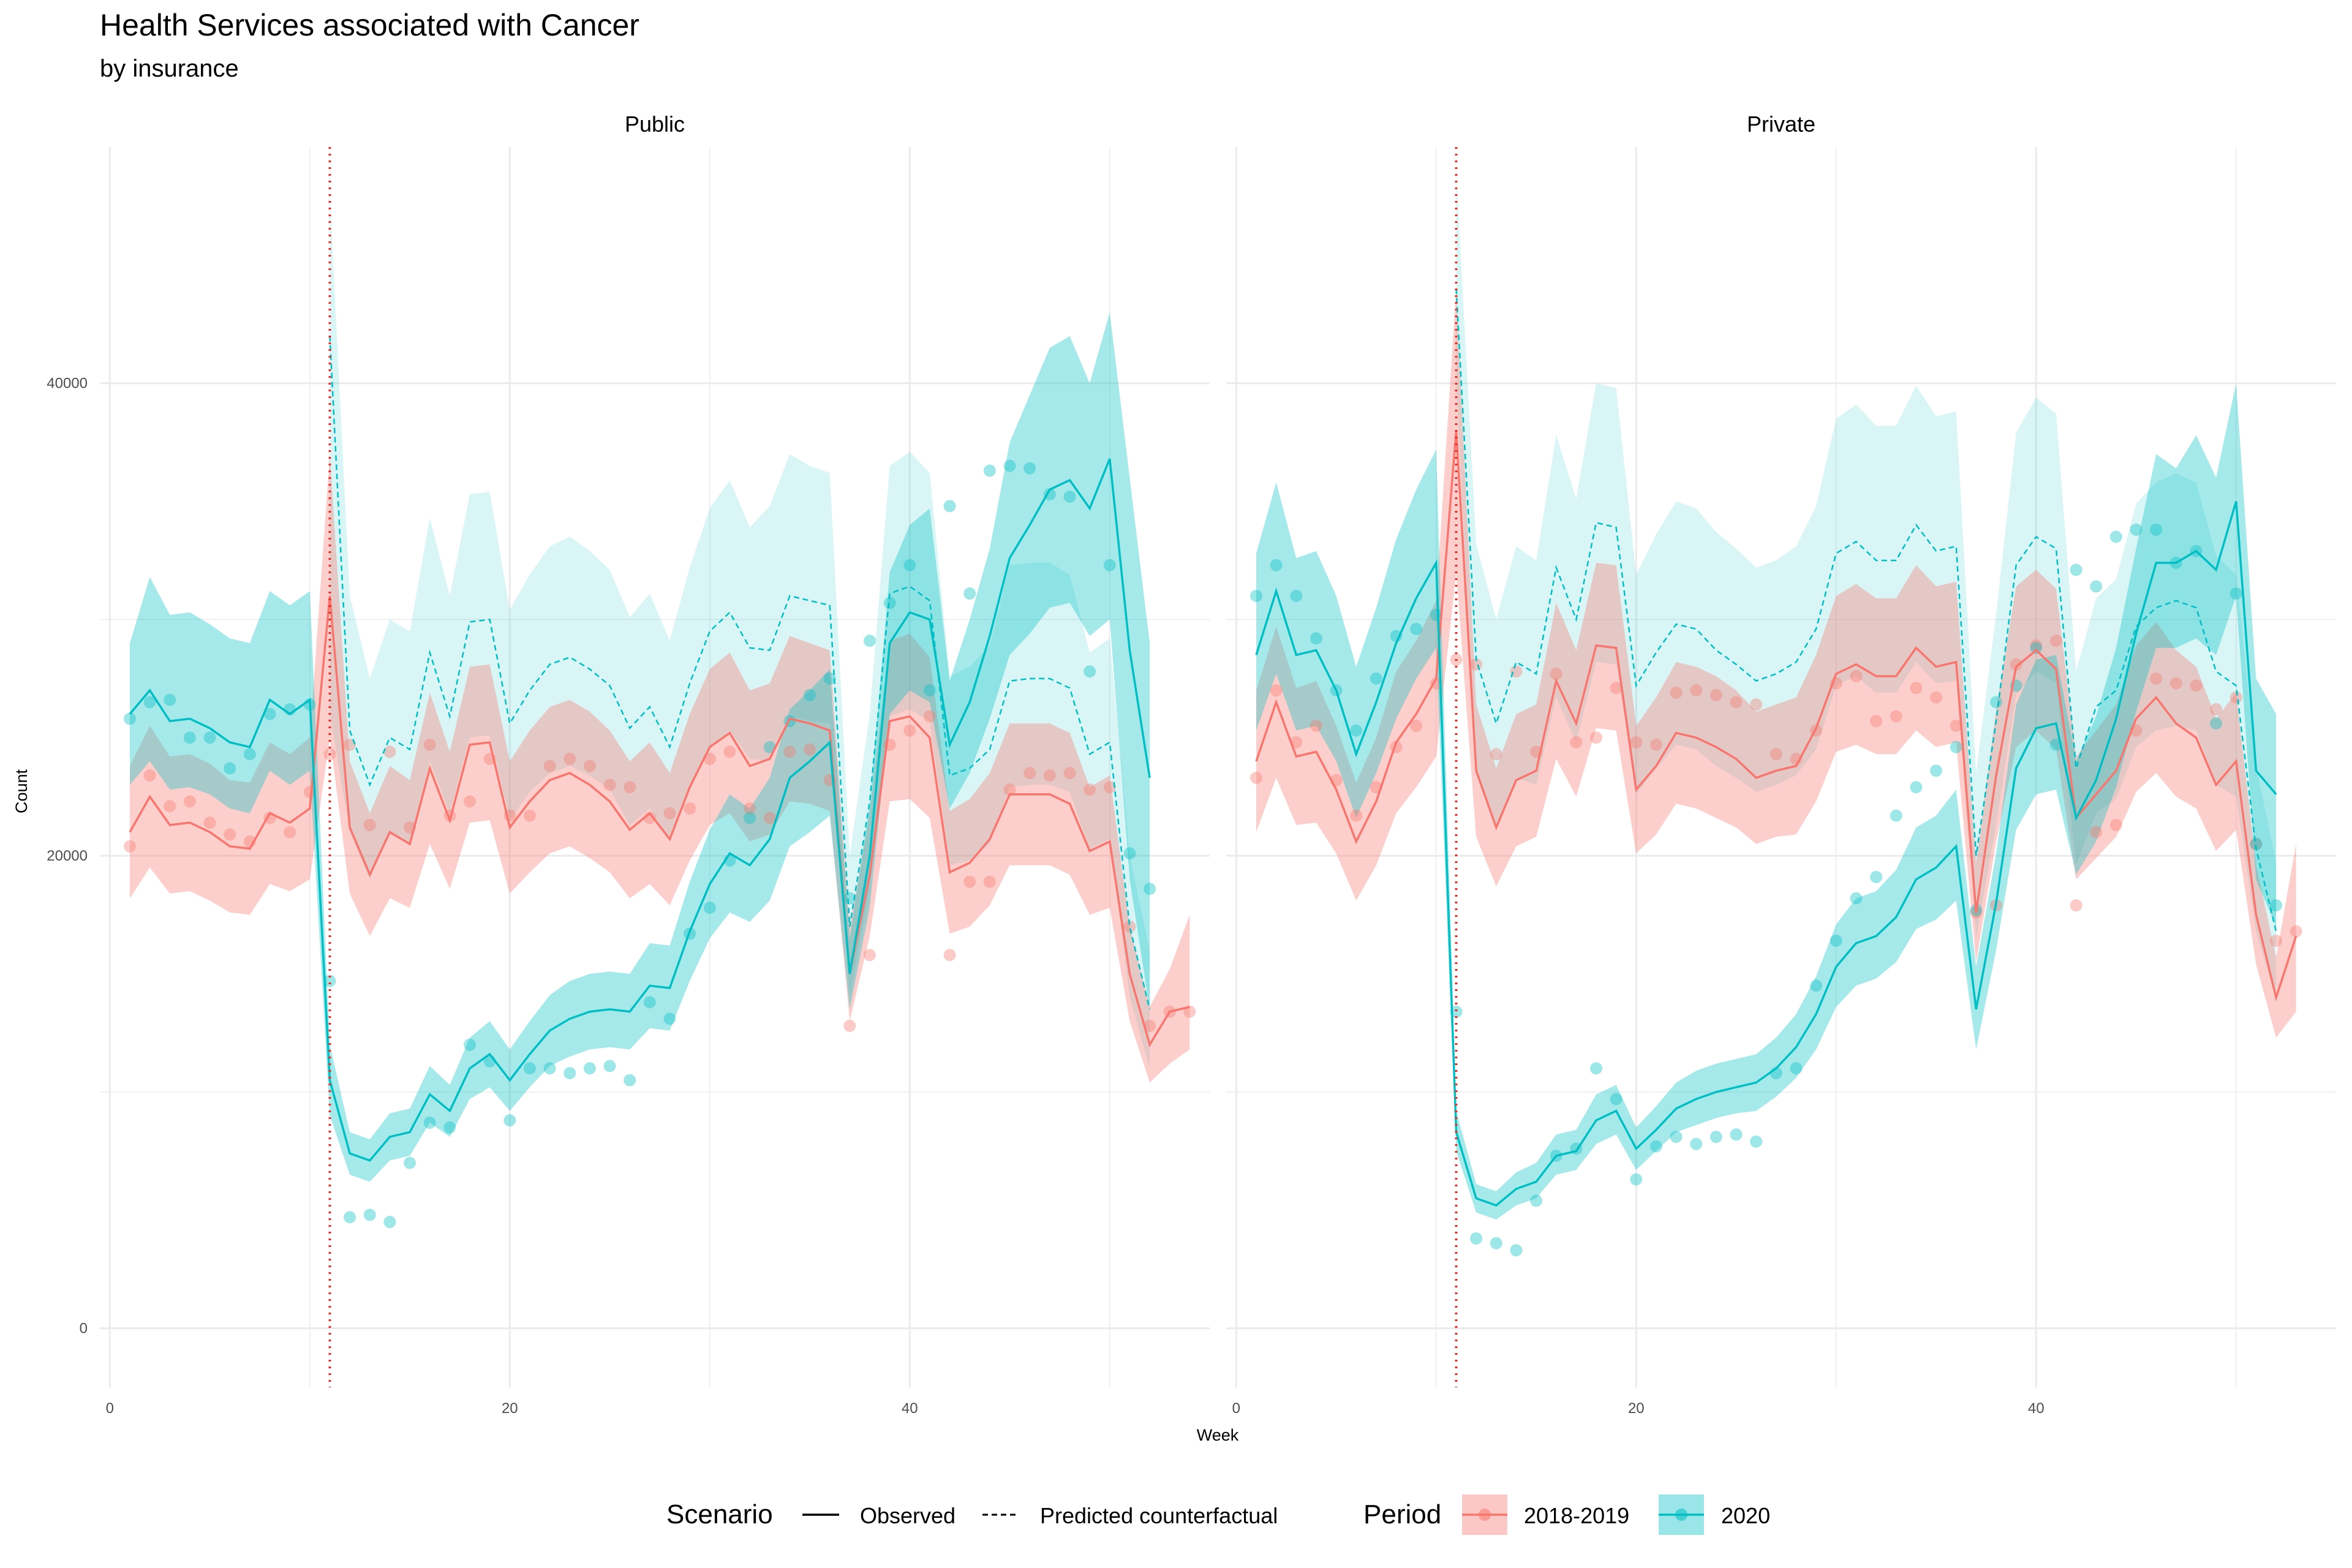 This screenshot has width=2352, height=1568. I want to click on line-2018-2019-observed, so click(660, 821).